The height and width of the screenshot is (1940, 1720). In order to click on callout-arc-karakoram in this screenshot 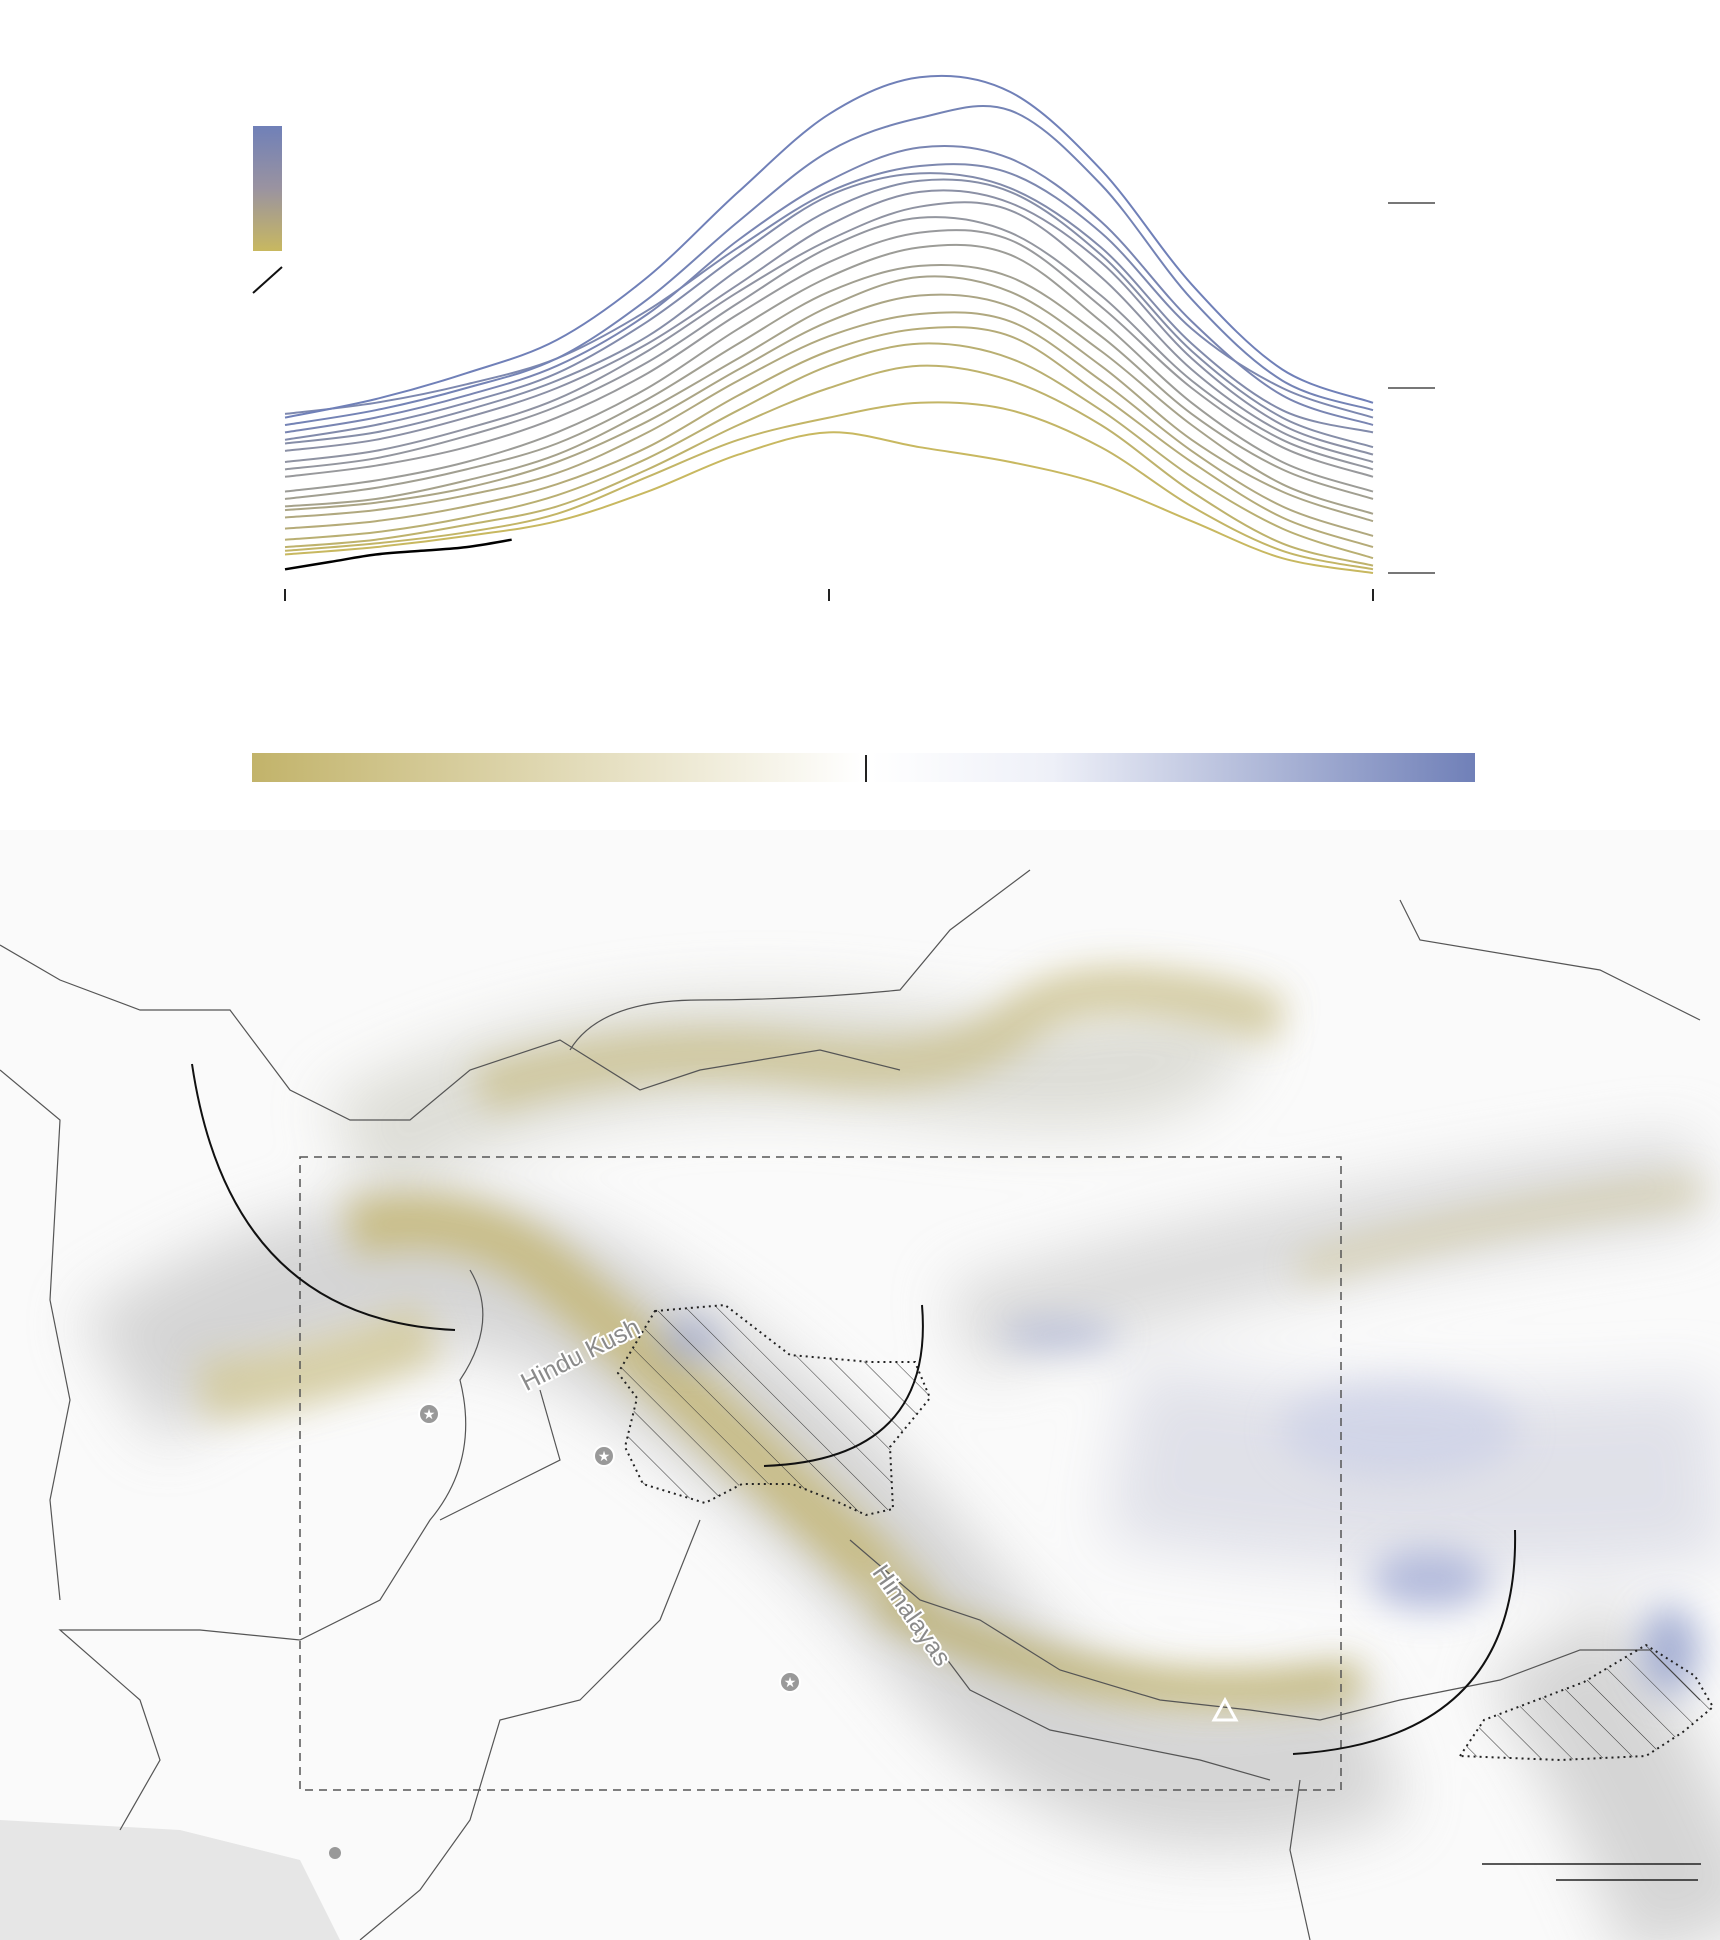, I will do `click(843, 1385)`.